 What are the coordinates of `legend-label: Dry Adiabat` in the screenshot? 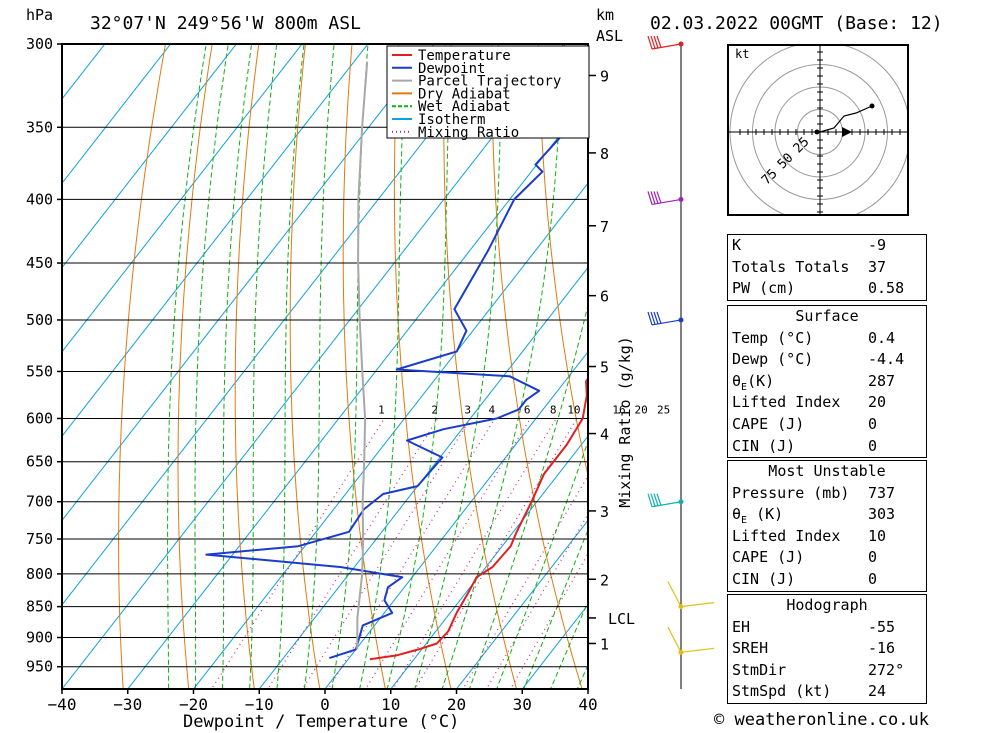 It's located at (464, 94).